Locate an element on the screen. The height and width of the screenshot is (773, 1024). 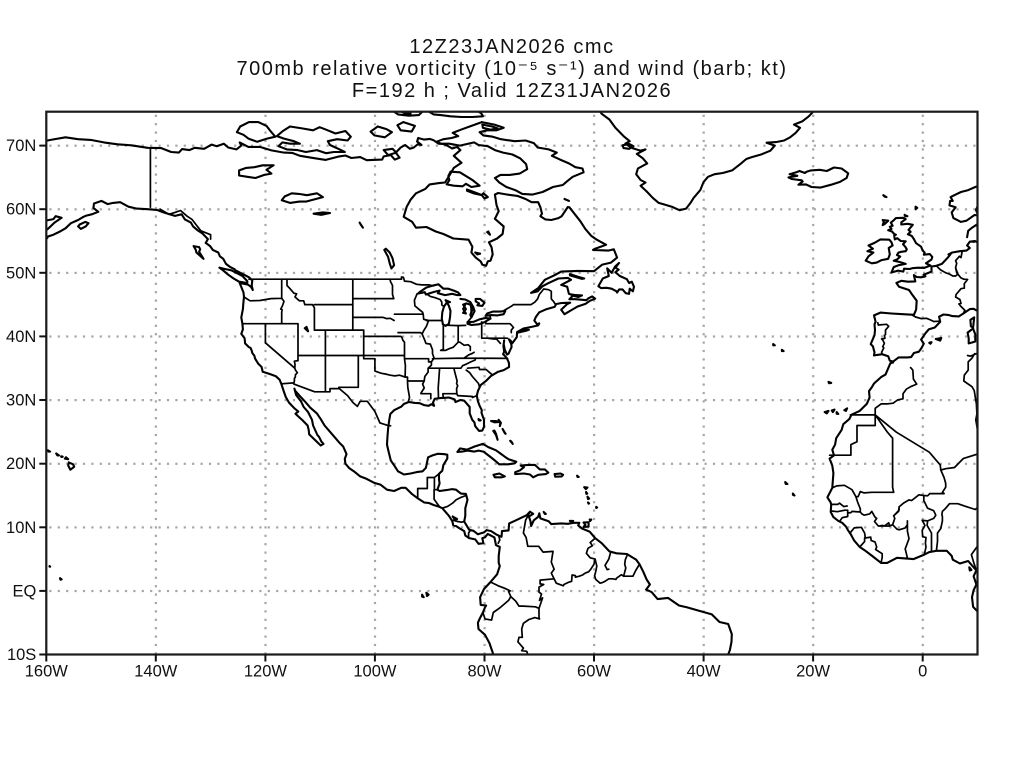
svg-text: 10S is located at coordinates (21, 655).